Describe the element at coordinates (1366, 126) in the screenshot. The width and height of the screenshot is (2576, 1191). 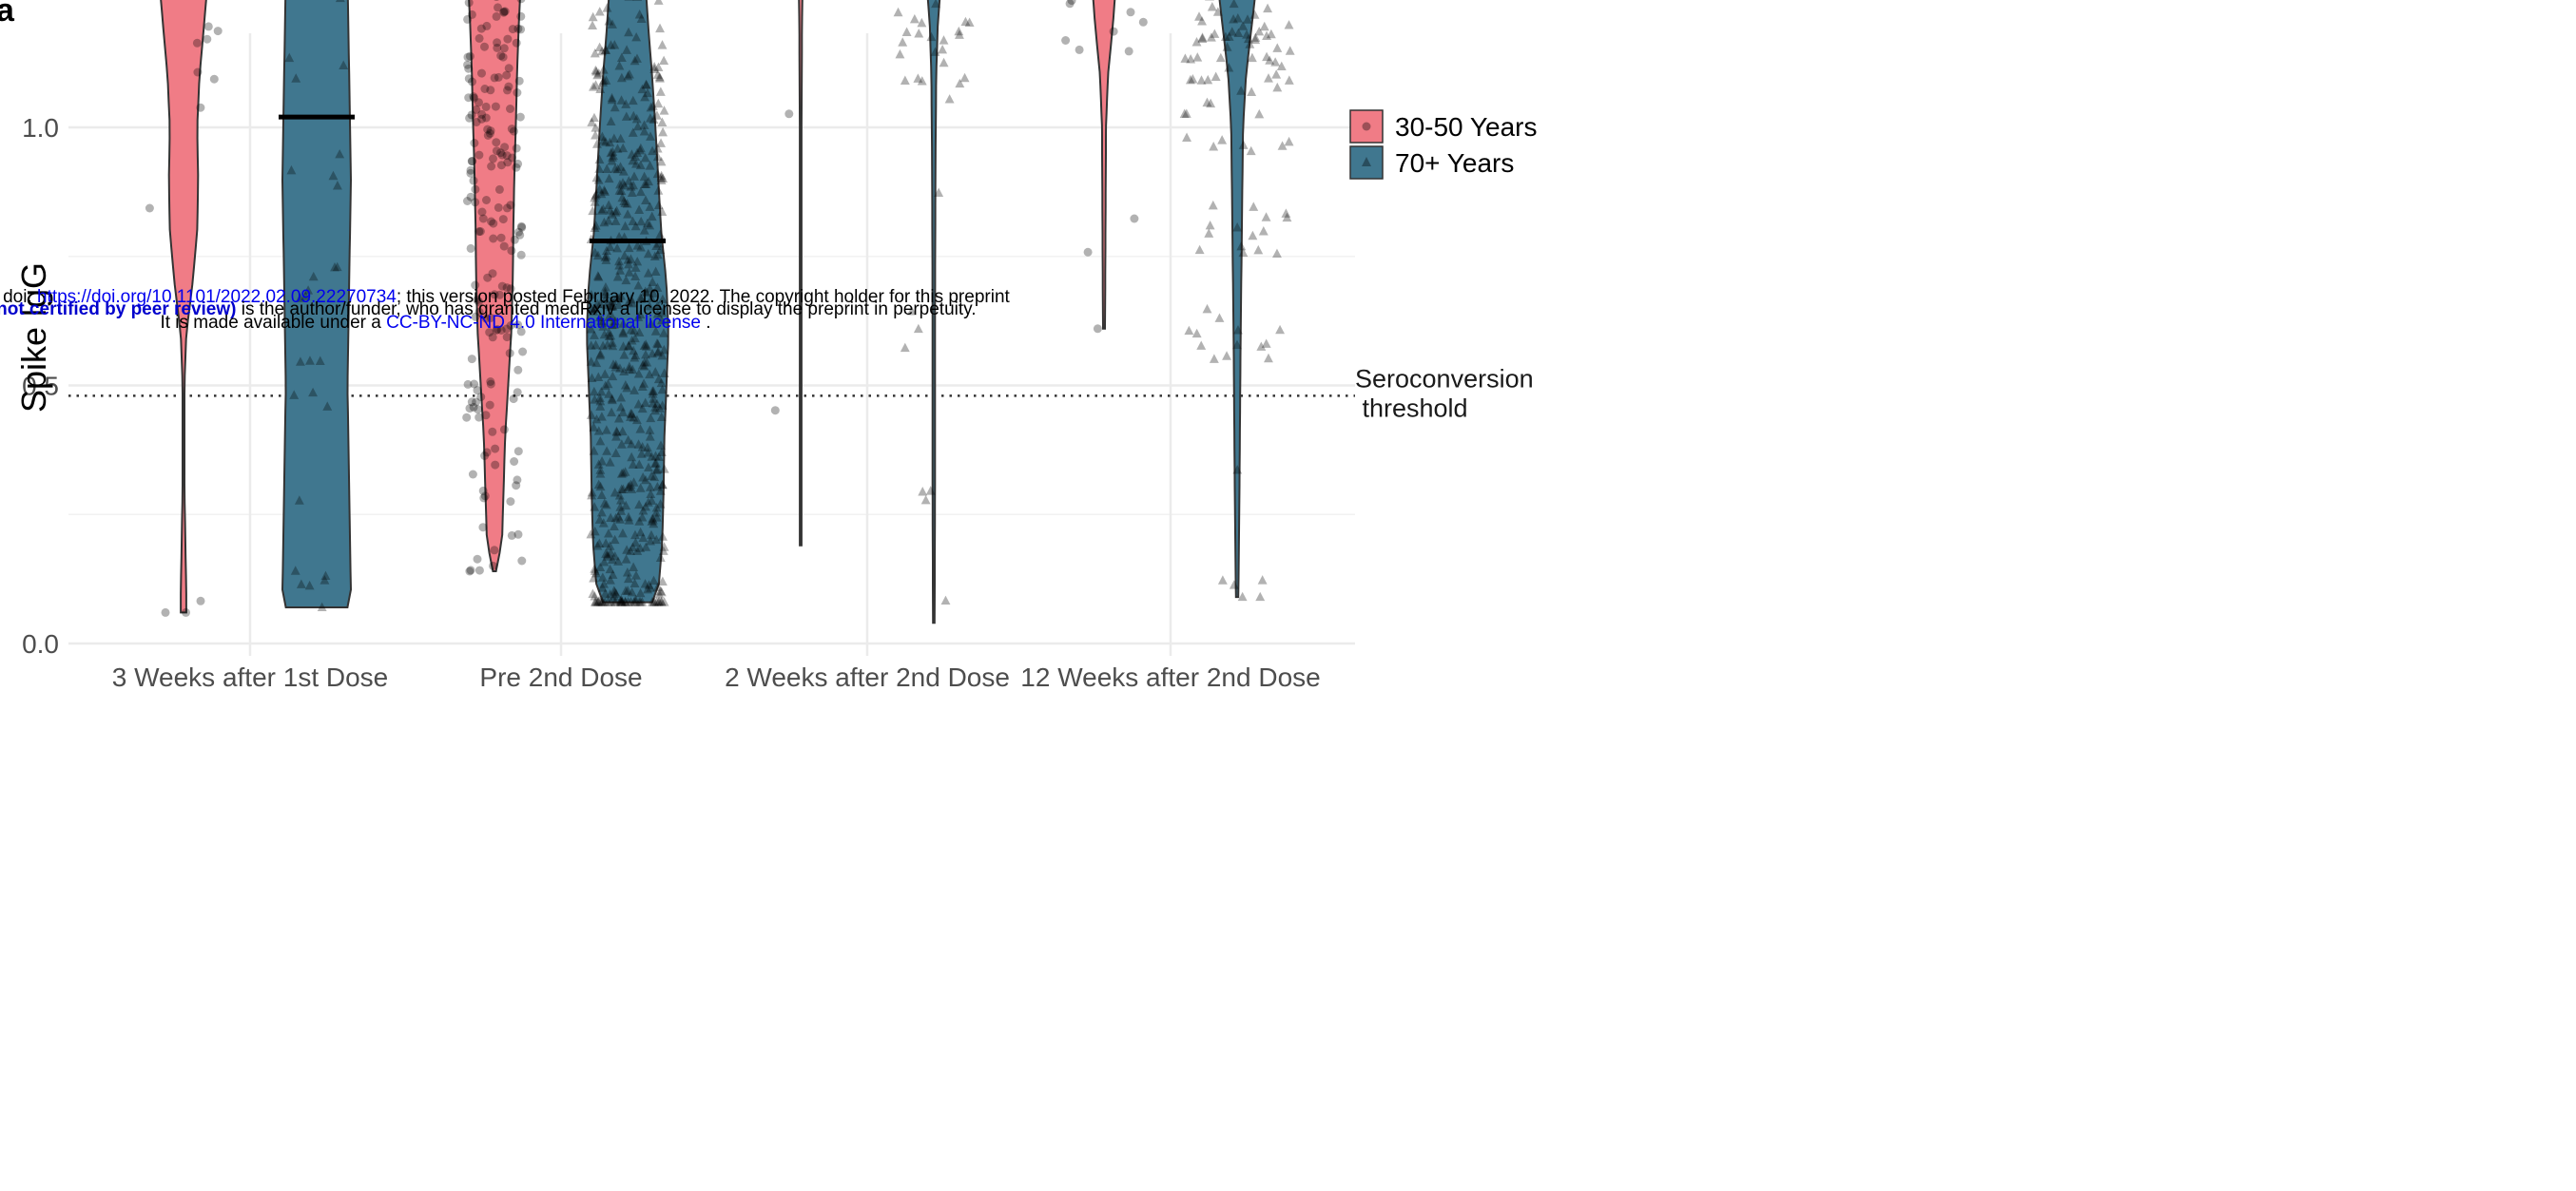
I see `legend-key` at that location.